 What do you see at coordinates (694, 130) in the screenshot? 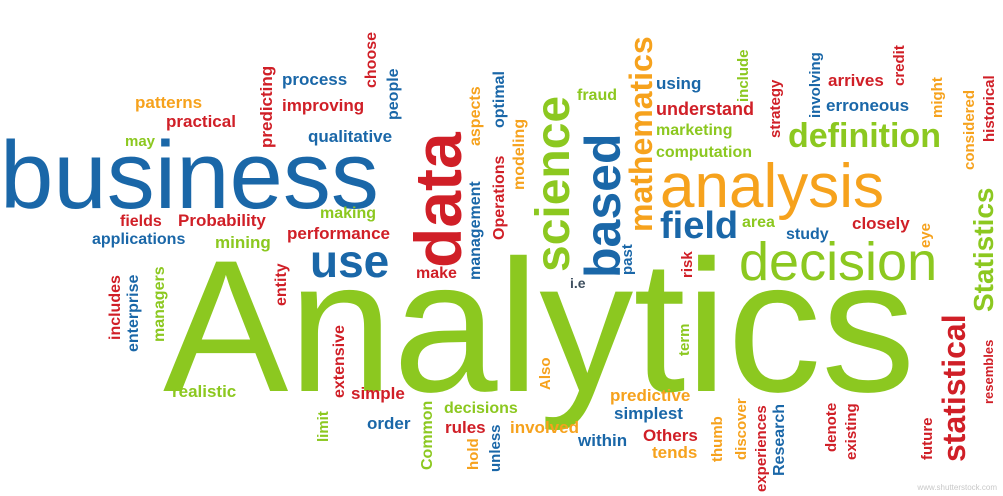
I see `word-marketing: marketing` at bounding box center [694, 130].